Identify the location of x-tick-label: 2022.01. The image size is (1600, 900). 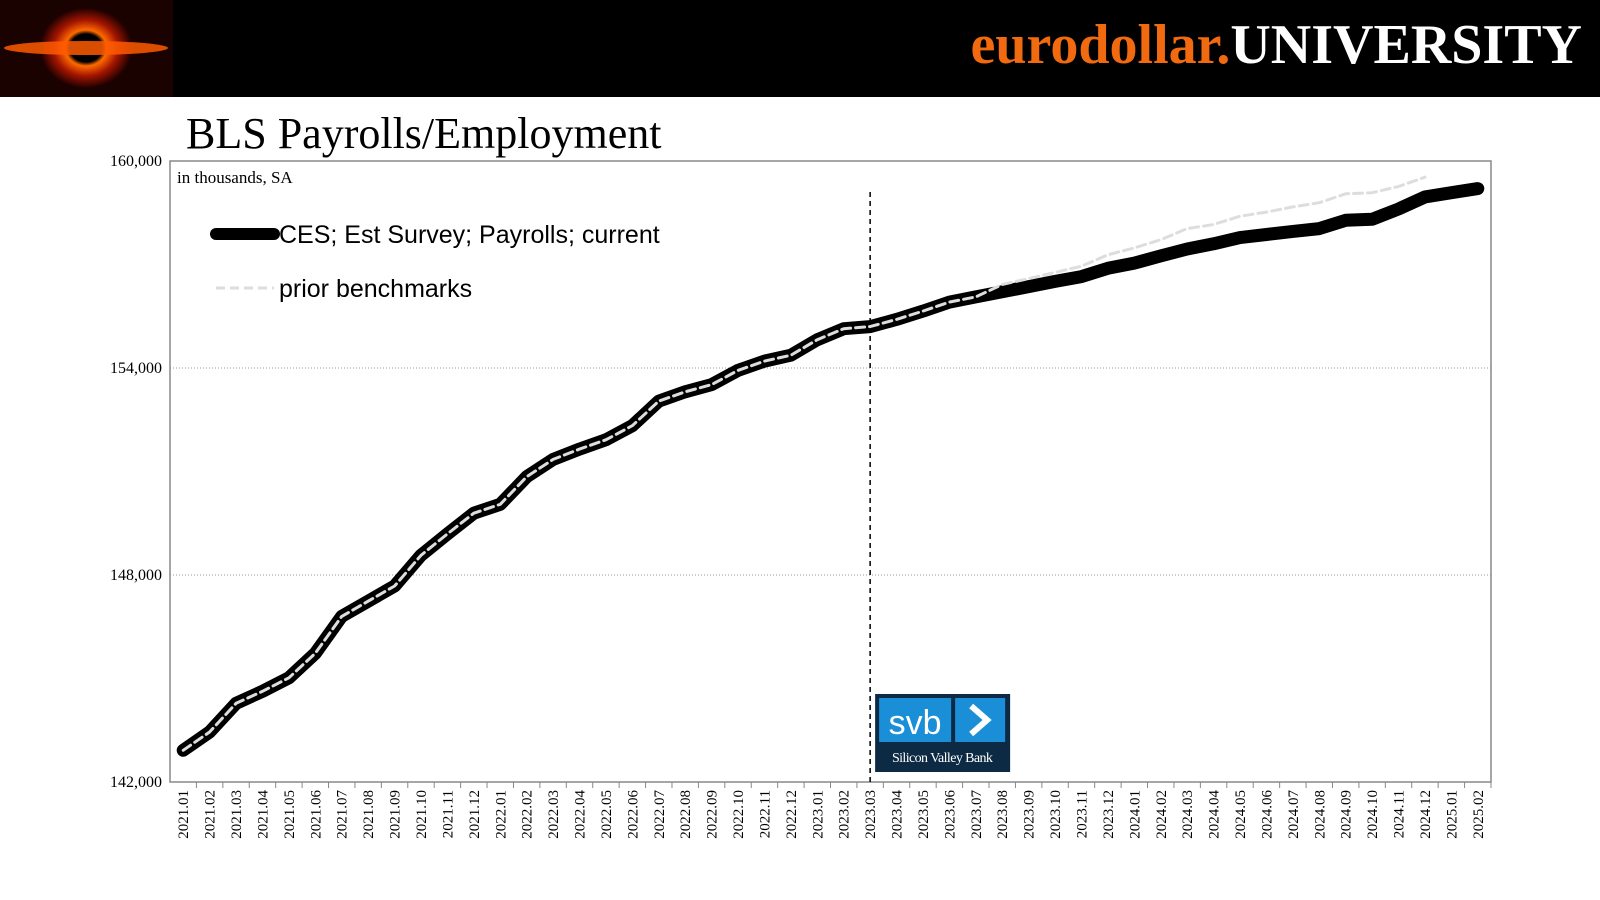
(501, 814).